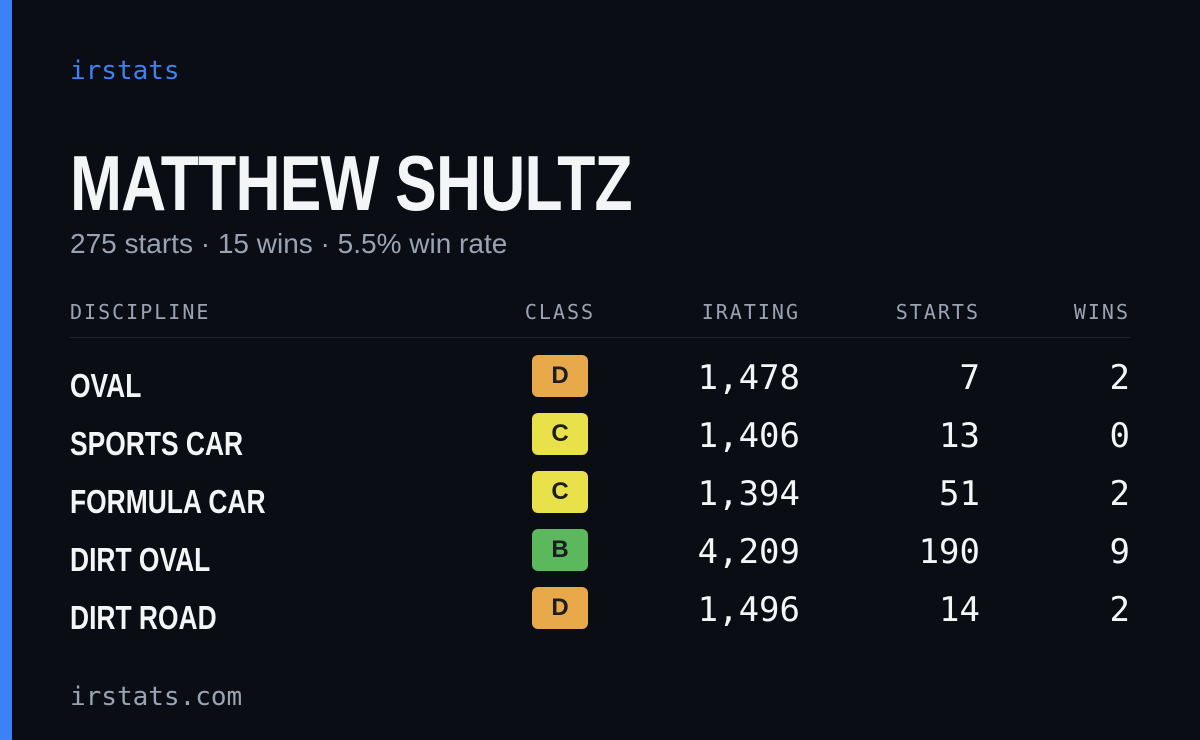 This screenshot has height=740, width=1200. I want to click on footer-url: irstats.com, so click(156, 697).